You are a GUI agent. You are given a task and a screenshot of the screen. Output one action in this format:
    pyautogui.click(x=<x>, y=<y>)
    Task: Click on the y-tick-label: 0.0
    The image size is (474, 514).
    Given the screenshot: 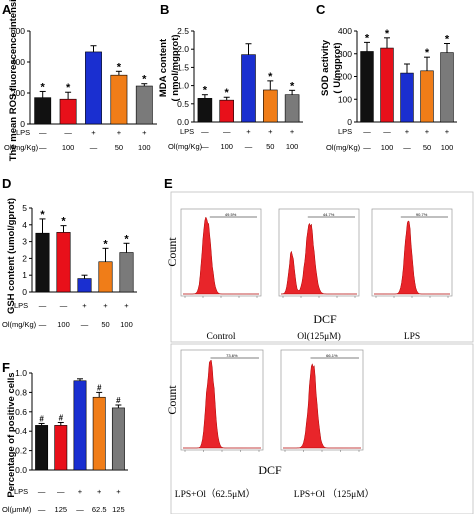 What is the action you would take?
    pyautogui.click(x=183, y=122)
    